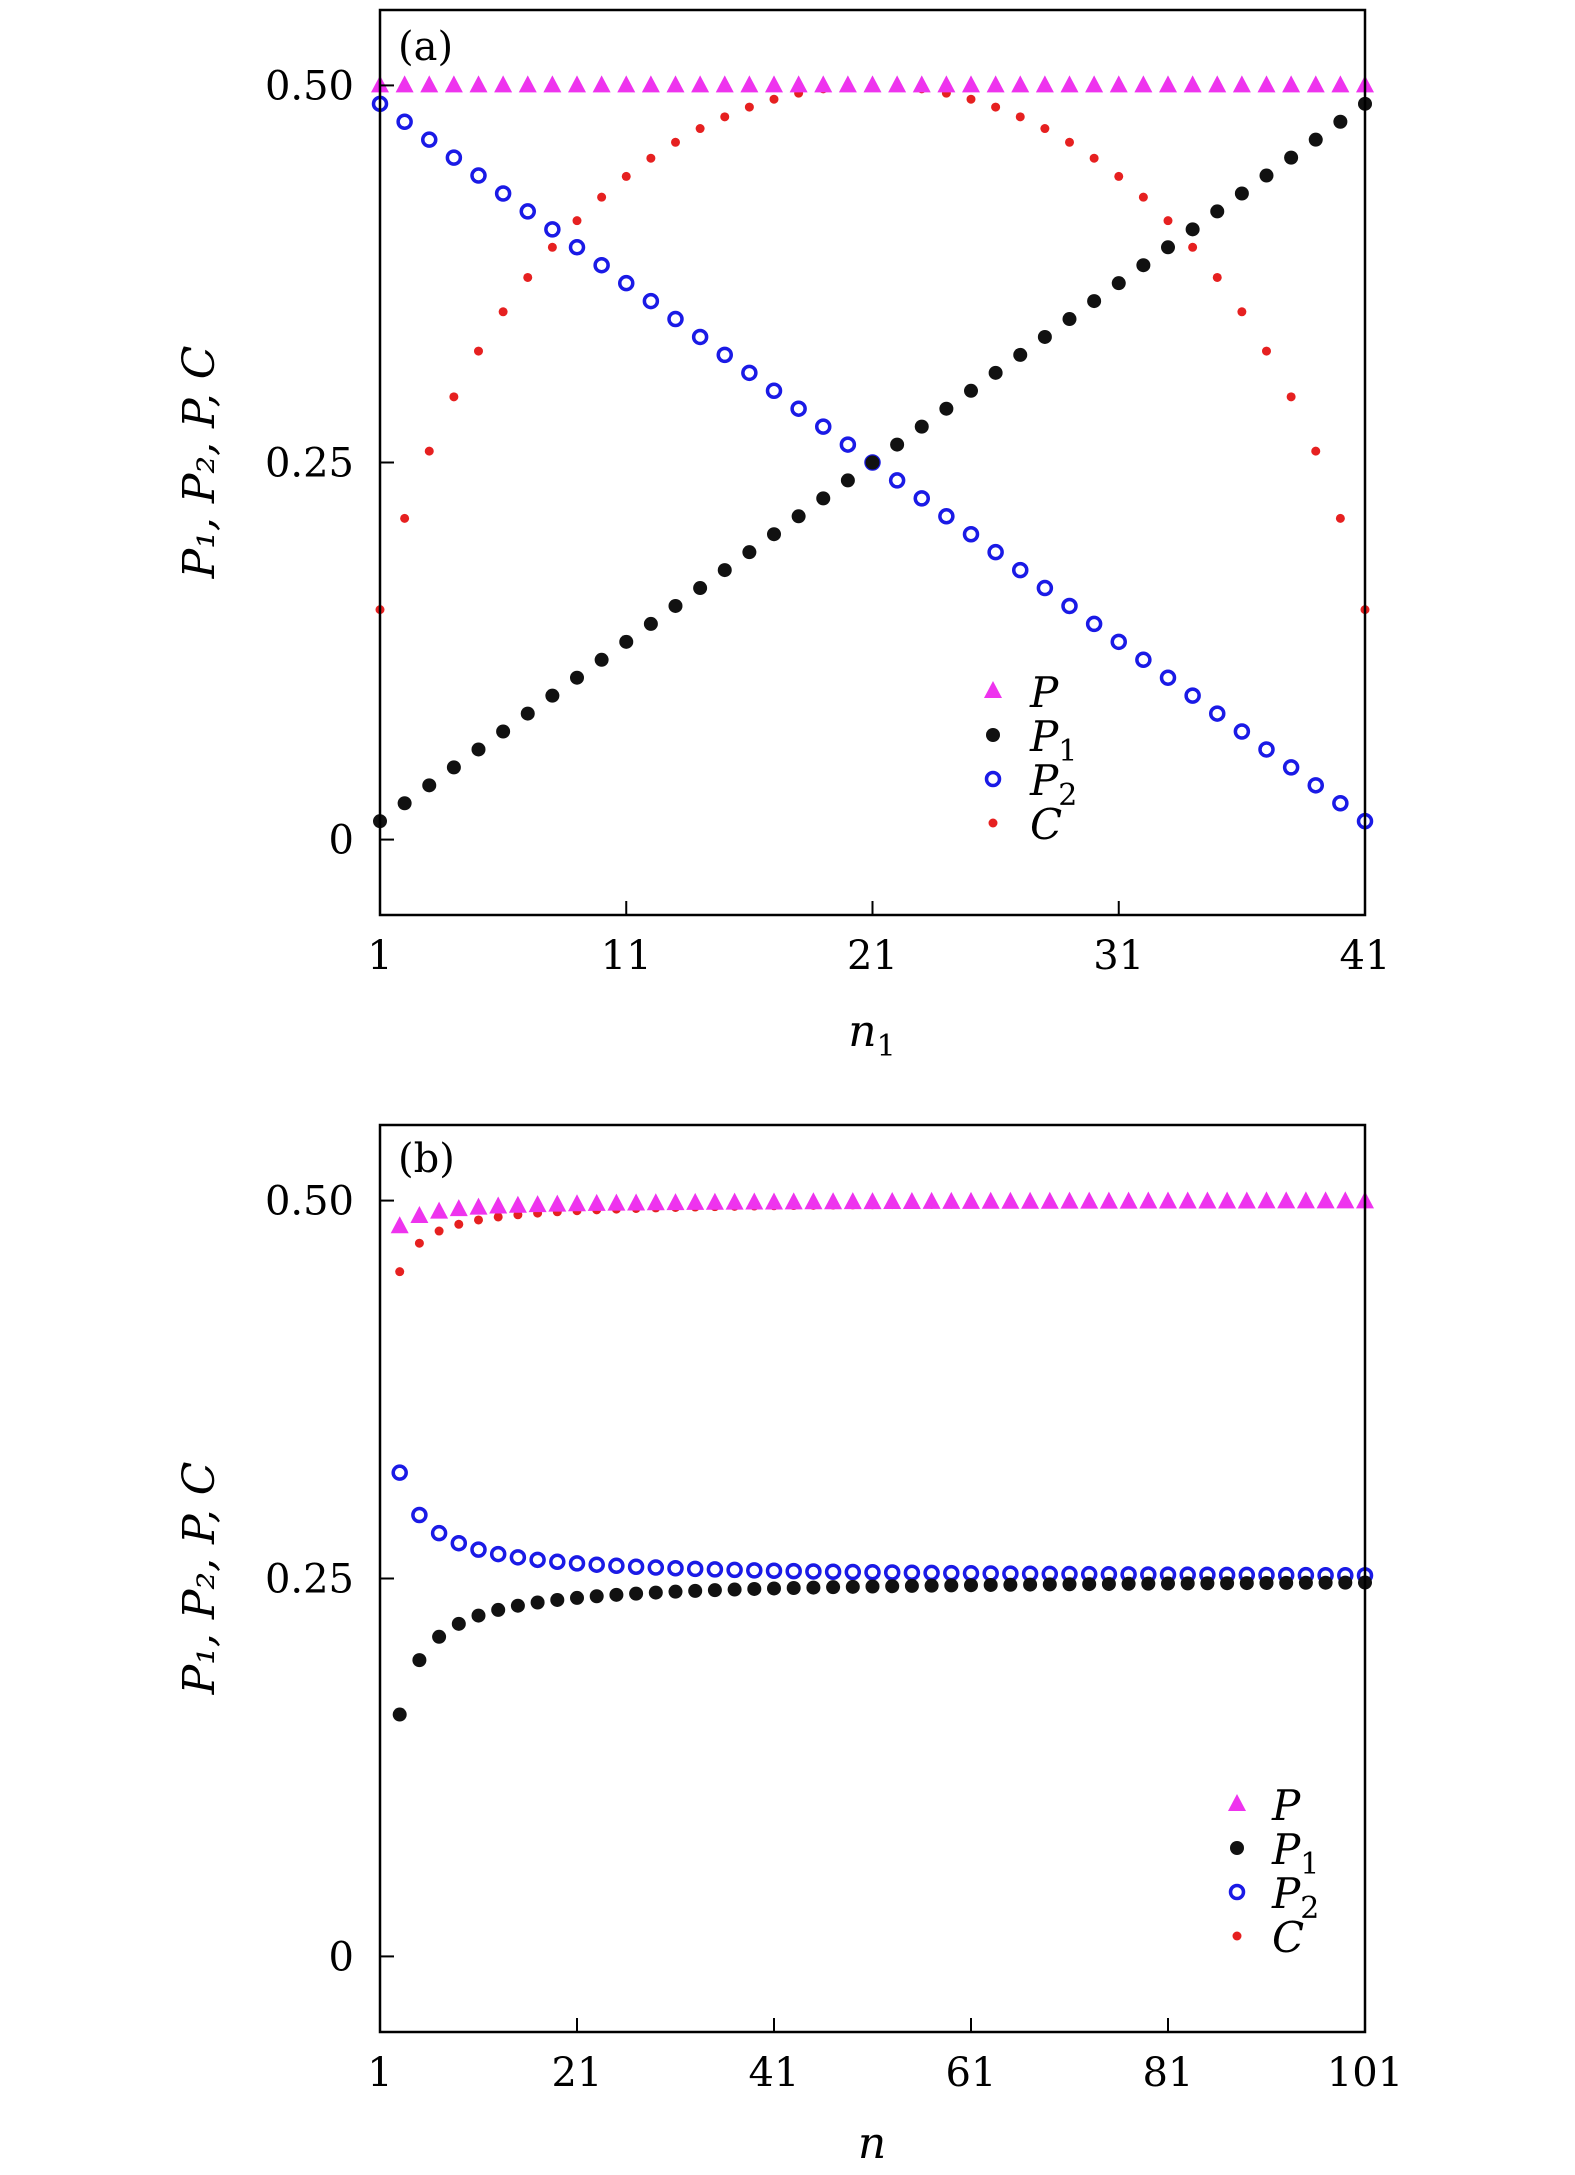  I want to click on x-tick-label: 11, so click(626, 956).